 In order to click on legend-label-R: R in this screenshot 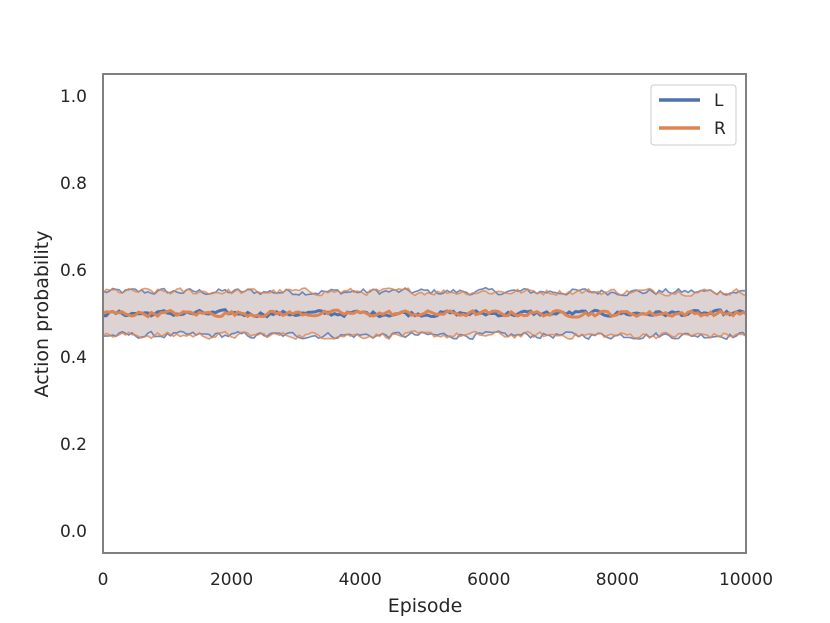, I will do `click(720, 129)`.